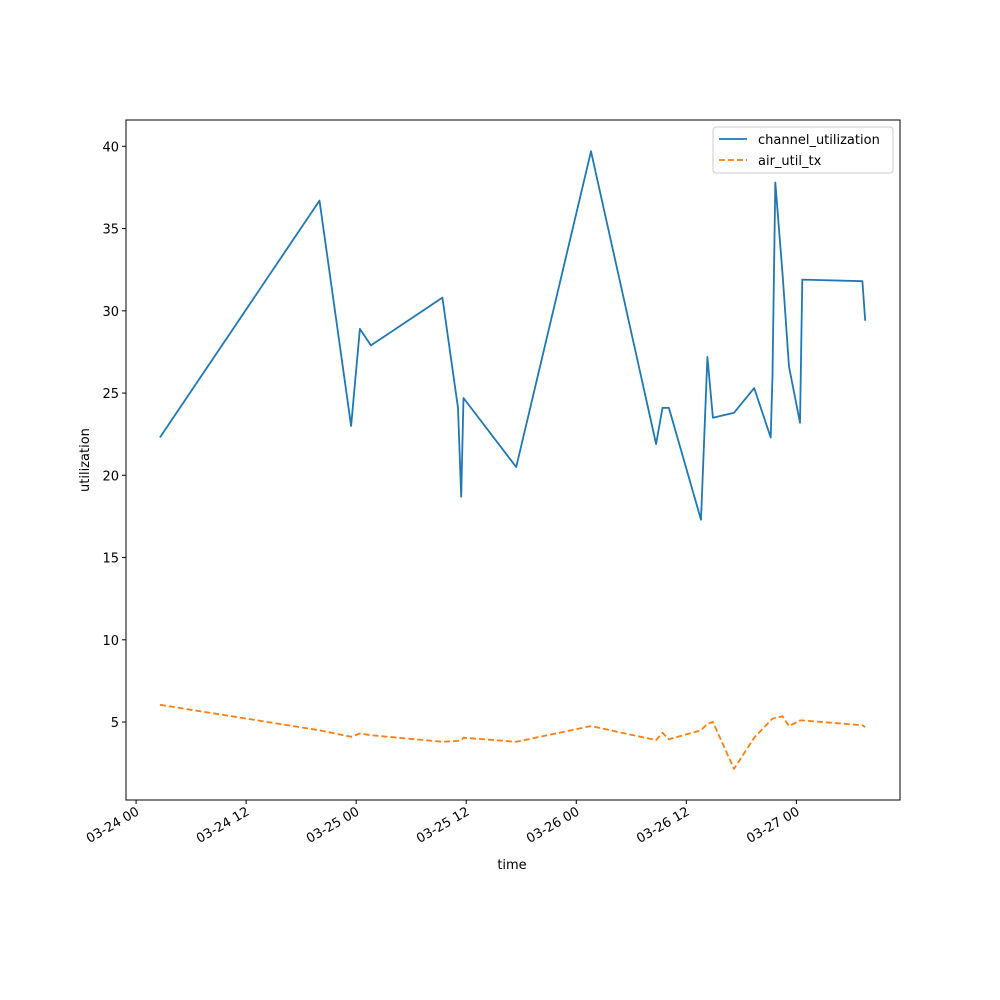 The width and height of the screenshot is (1000, 1000). I want to click on series-line-air-util-tx, so click(512, 736).